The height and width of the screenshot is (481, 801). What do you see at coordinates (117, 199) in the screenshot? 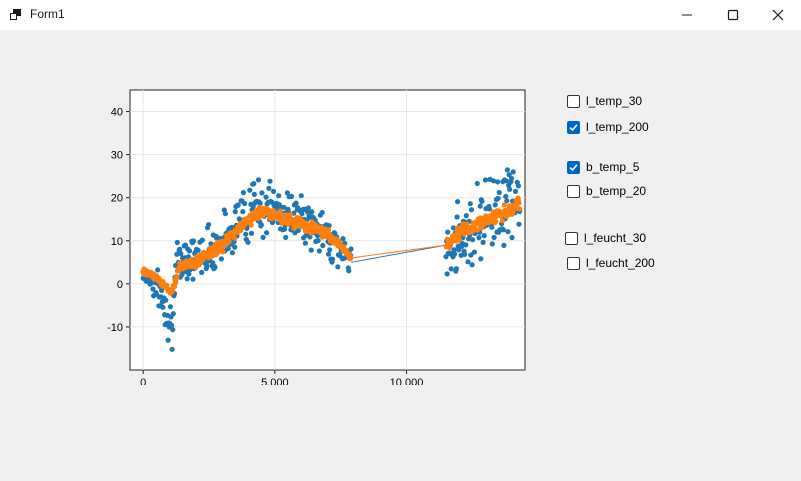
I see `y-tick-label: 20` at bounding box center [117, 199].